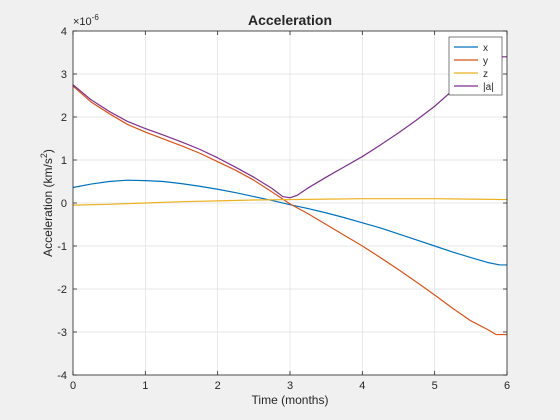 This screenshot has width=560, height=420. I want to click on y-axis-exponent-power: -6, so click(96, 17).